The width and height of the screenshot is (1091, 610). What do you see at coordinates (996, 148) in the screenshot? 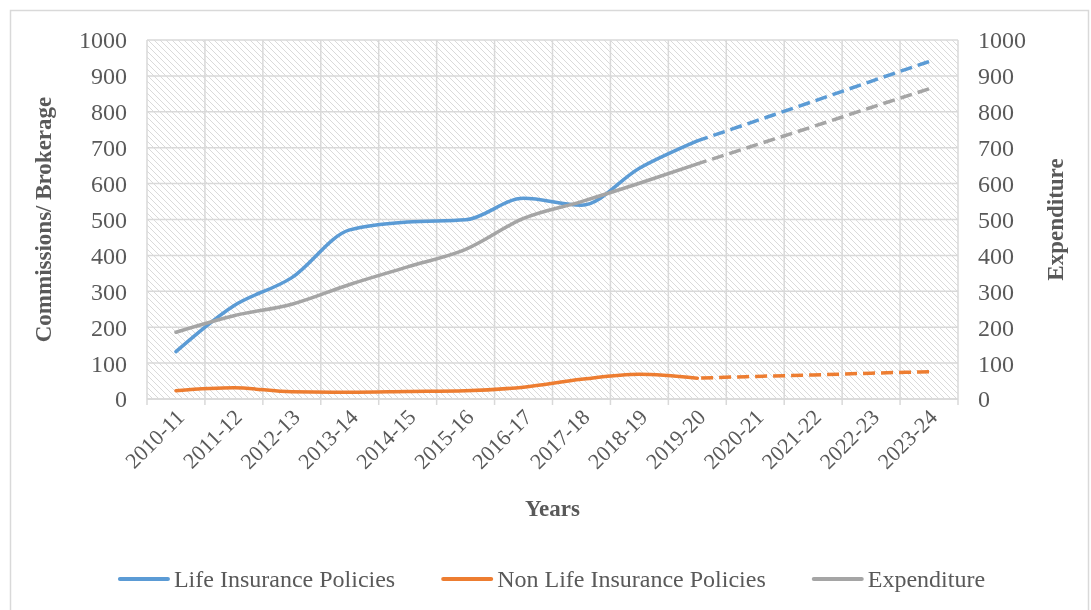
I see `y2-tick-label: 700` at bounding box center [996, 148].